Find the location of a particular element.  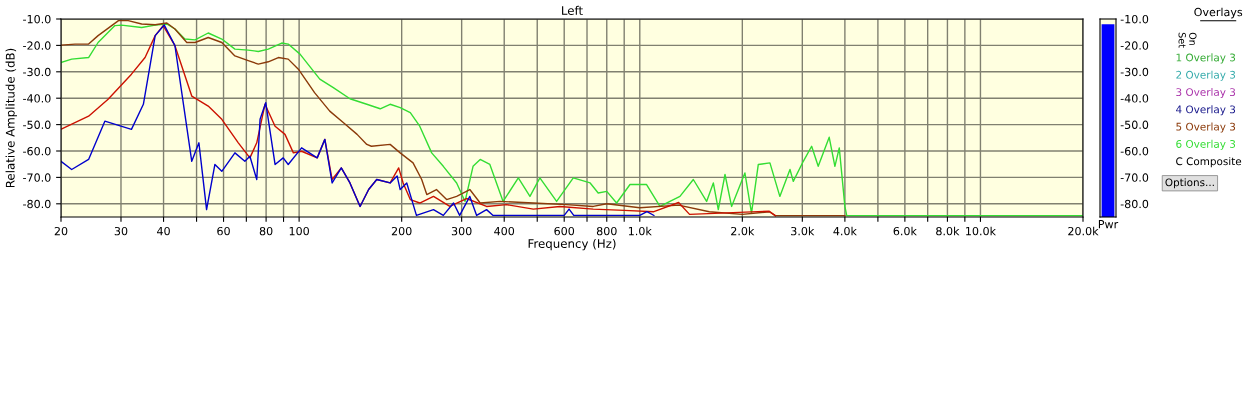

x-tick-label: 2.0k is located at coordinates (743, 231).